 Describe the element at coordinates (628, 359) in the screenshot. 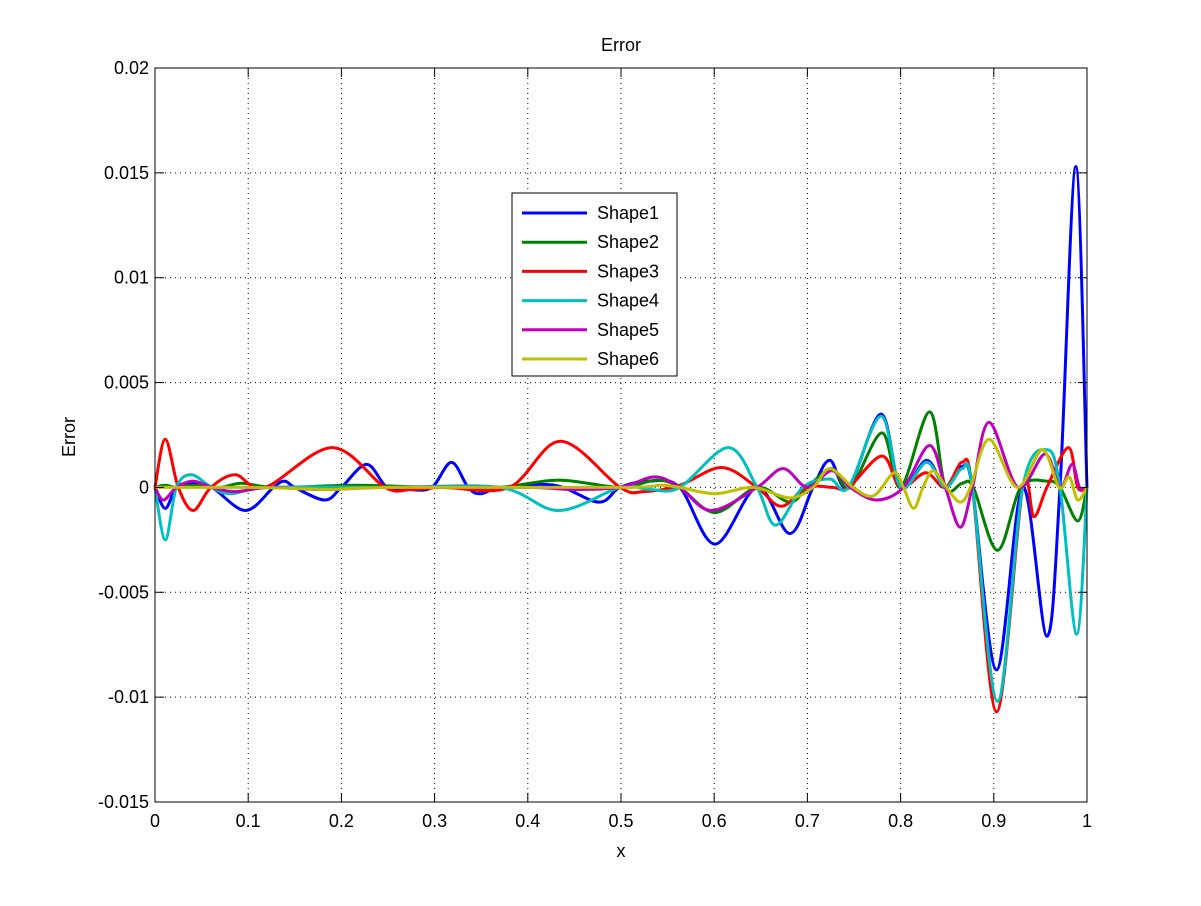

I see `legend-label: Shape6` at that location.